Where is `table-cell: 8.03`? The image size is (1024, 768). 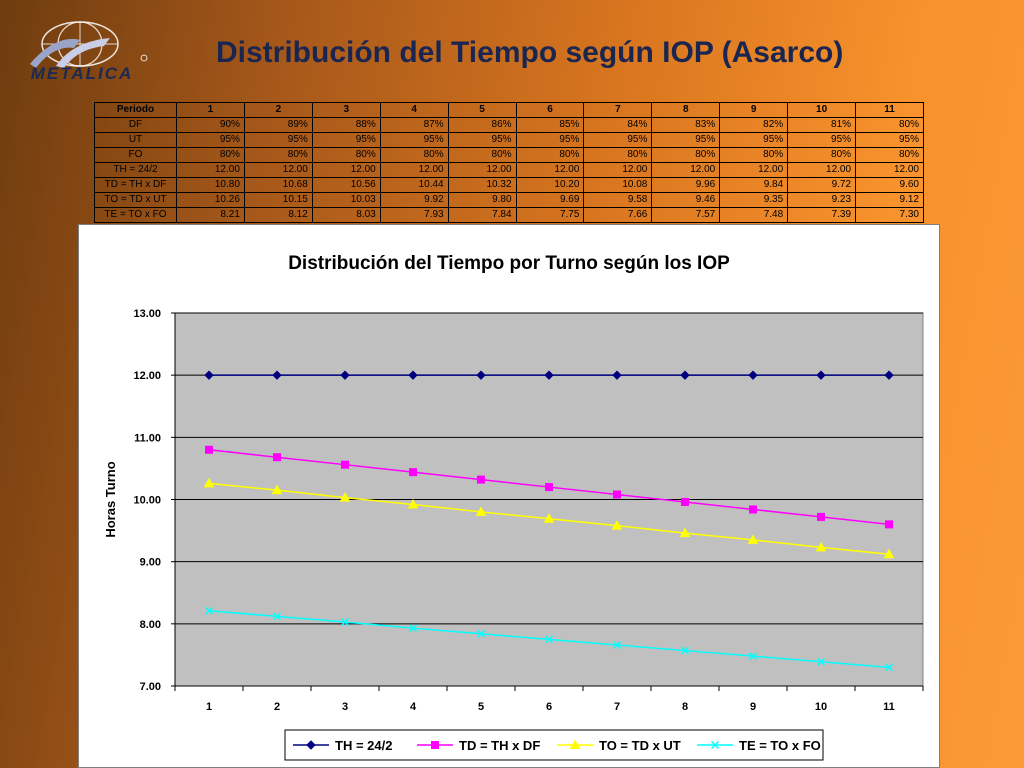 table-cell: 8.03 is located at coordinates (346, 215).